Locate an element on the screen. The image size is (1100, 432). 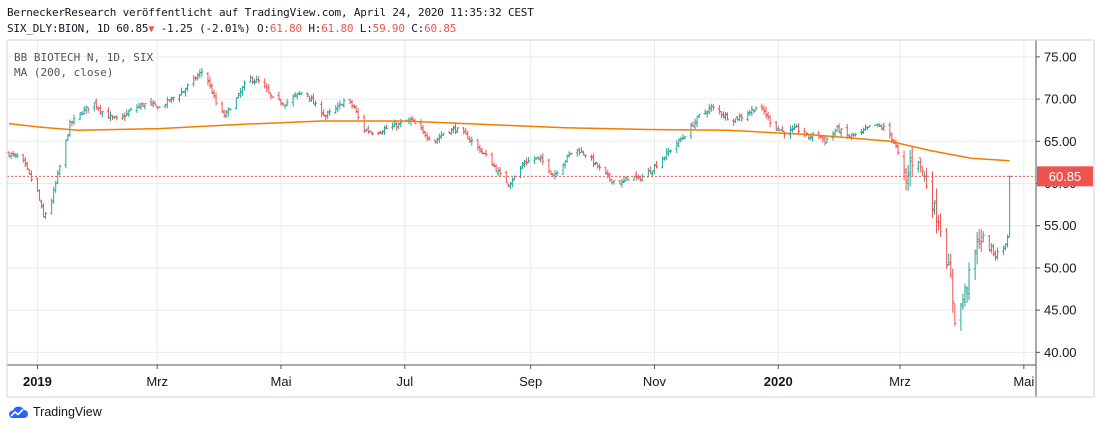
tradingview-brand: TradingView is located at coordinates (54, 412).